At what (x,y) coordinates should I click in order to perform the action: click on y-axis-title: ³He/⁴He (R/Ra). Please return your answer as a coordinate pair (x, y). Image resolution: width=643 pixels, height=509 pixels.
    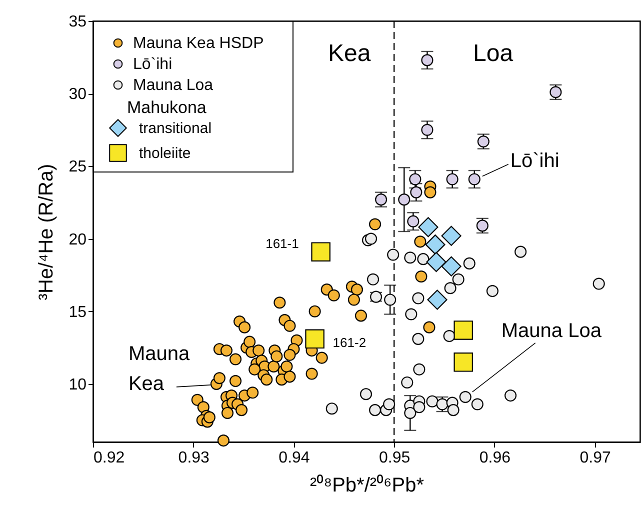
    Looking at the image, I should click on (47, 232).